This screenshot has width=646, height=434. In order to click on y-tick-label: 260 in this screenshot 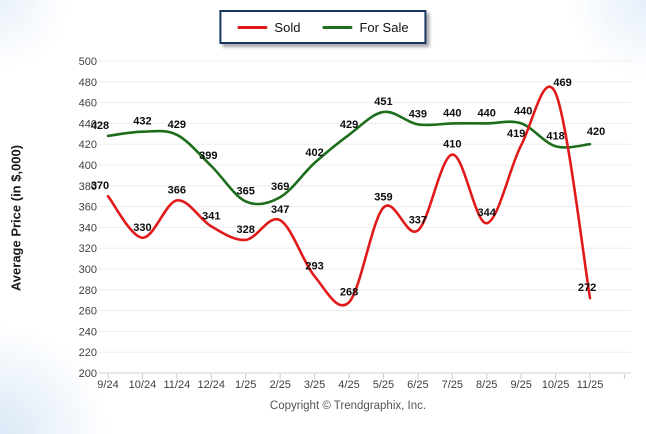, I will do `click(88, 312)`.